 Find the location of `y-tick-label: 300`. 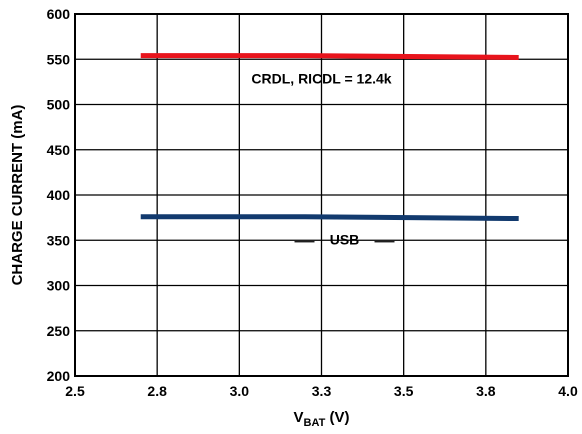

y-tick-label: 300 is located at coordinates (59, 286).